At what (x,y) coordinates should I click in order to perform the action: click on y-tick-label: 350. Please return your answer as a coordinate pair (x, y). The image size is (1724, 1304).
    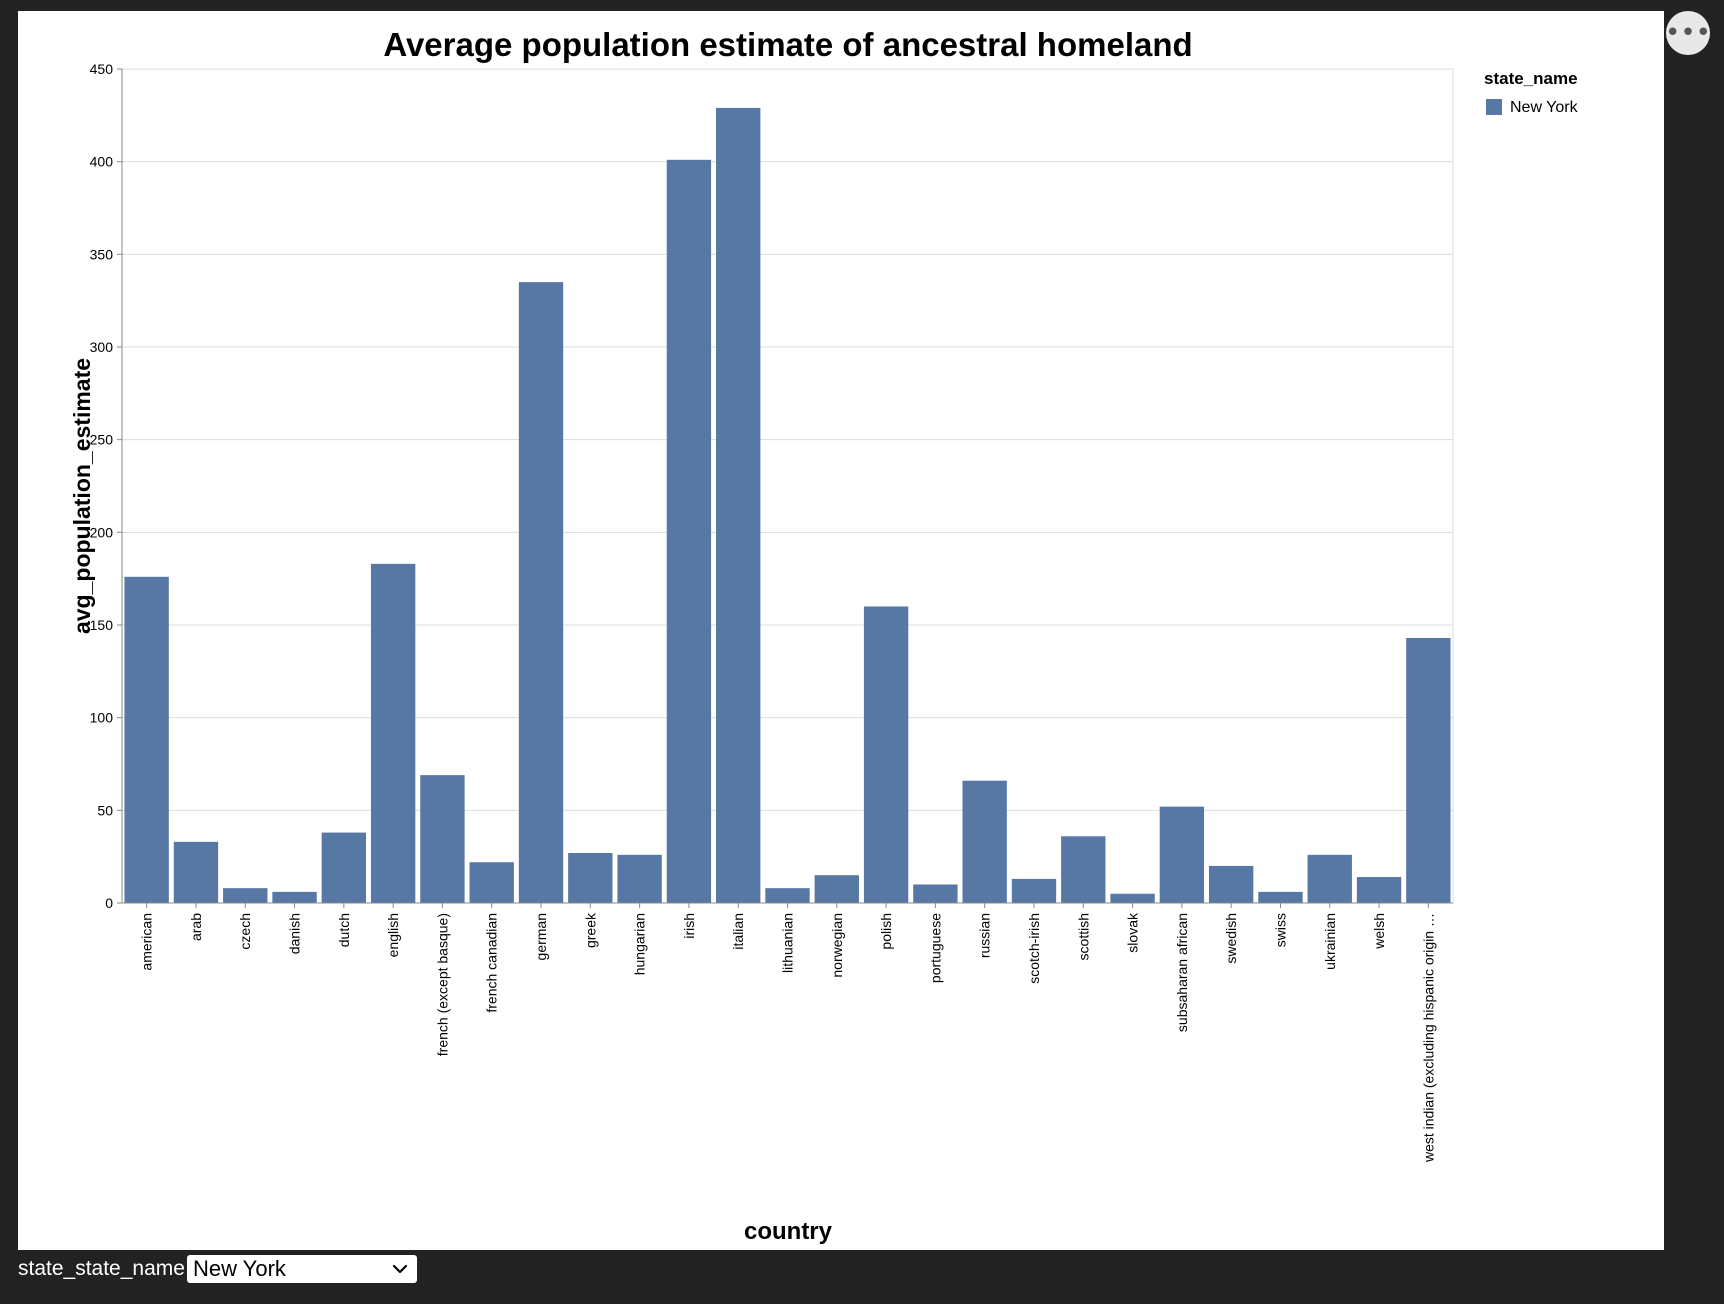
    Looking at the image, I should click on (102, 254).